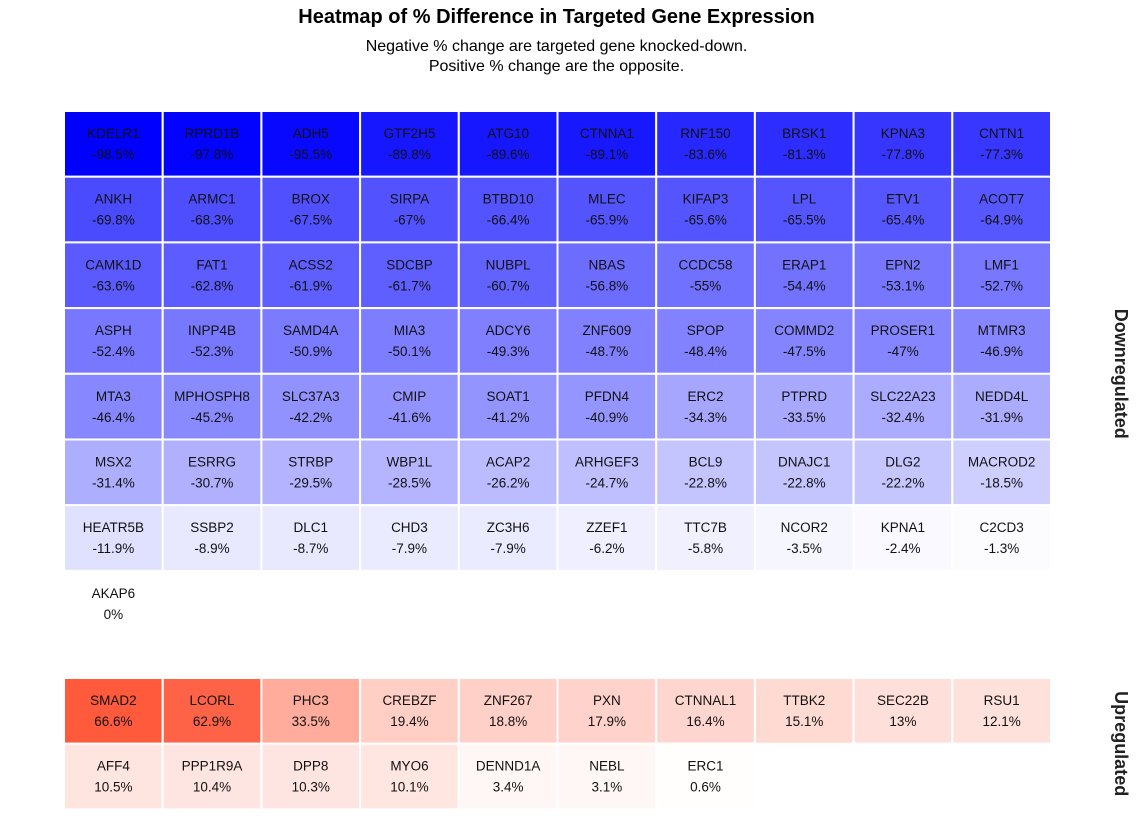 The width and height of the screenshot is (1143, 830). Describe the element at coordinates (1001, 406) in the screenshot. I see `heatmap-cell: NEDD4L -31.9%` at that location.